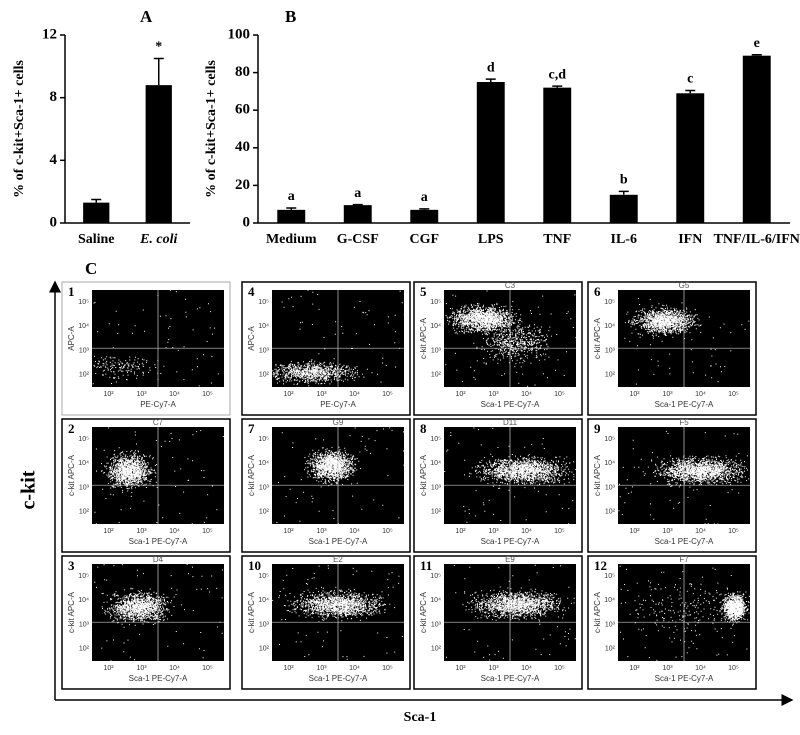  Describe the element at coordinates (49, 34) in the screenshot. I see `y-tick-label: 12` at that location.